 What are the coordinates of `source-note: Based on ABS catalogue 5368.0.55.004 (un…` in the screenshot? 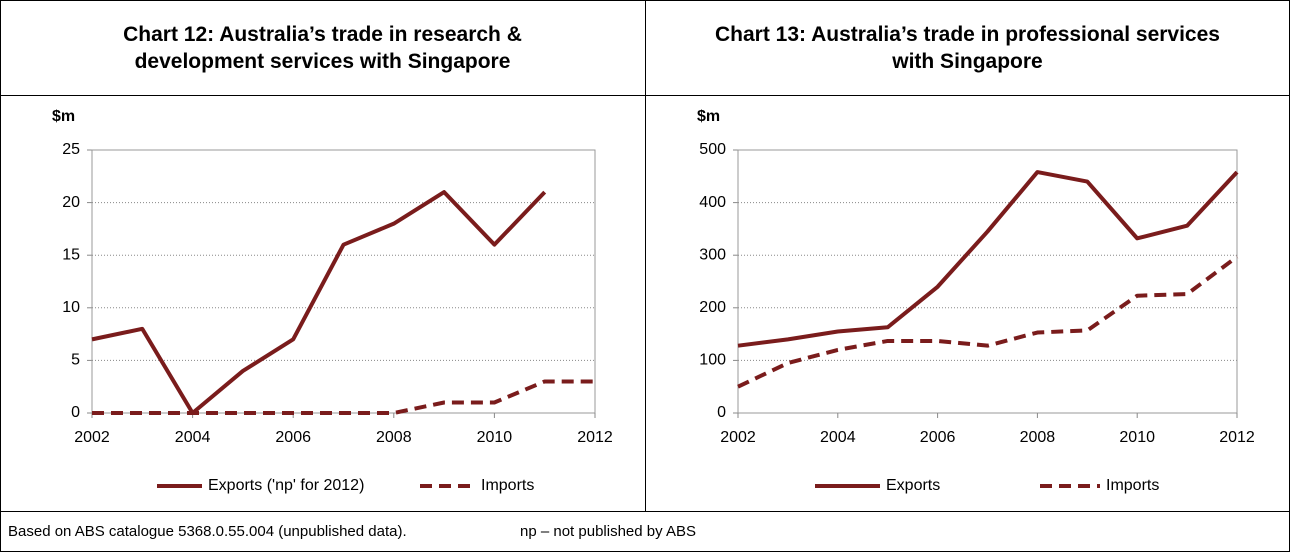 It's located at (207, 531).